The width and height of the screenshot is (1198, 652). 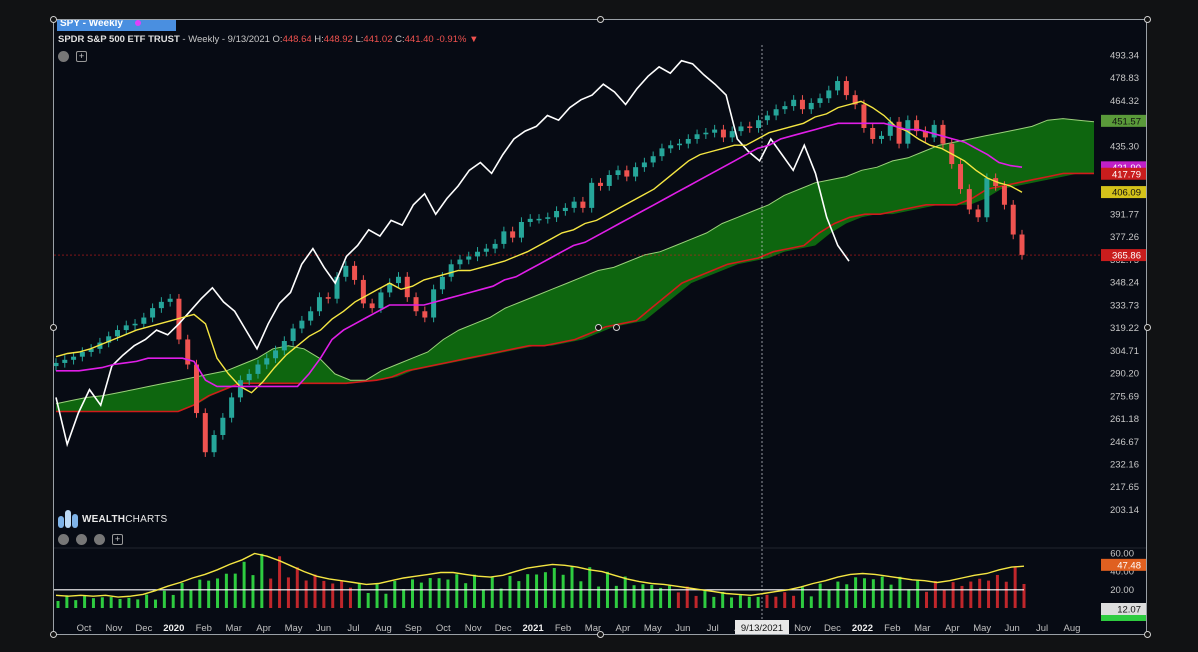 I want to click on add-study-plus-icon: +, so click(x=81, y=56).